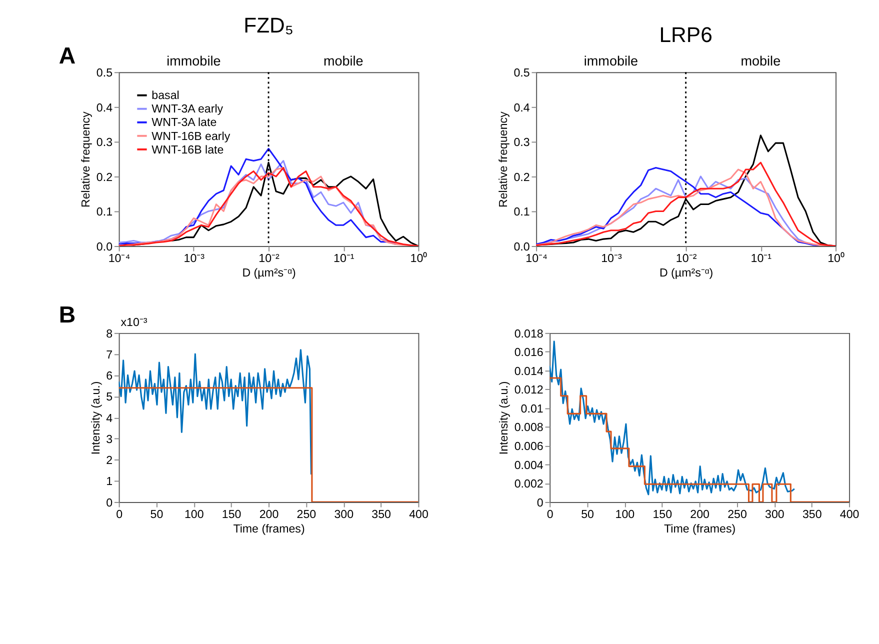 The height and width of the screenshot is (644, 879). Describe the element at coordinates (269, 26) in the screenshot. I see `chart-title: FZD₅` at that location.